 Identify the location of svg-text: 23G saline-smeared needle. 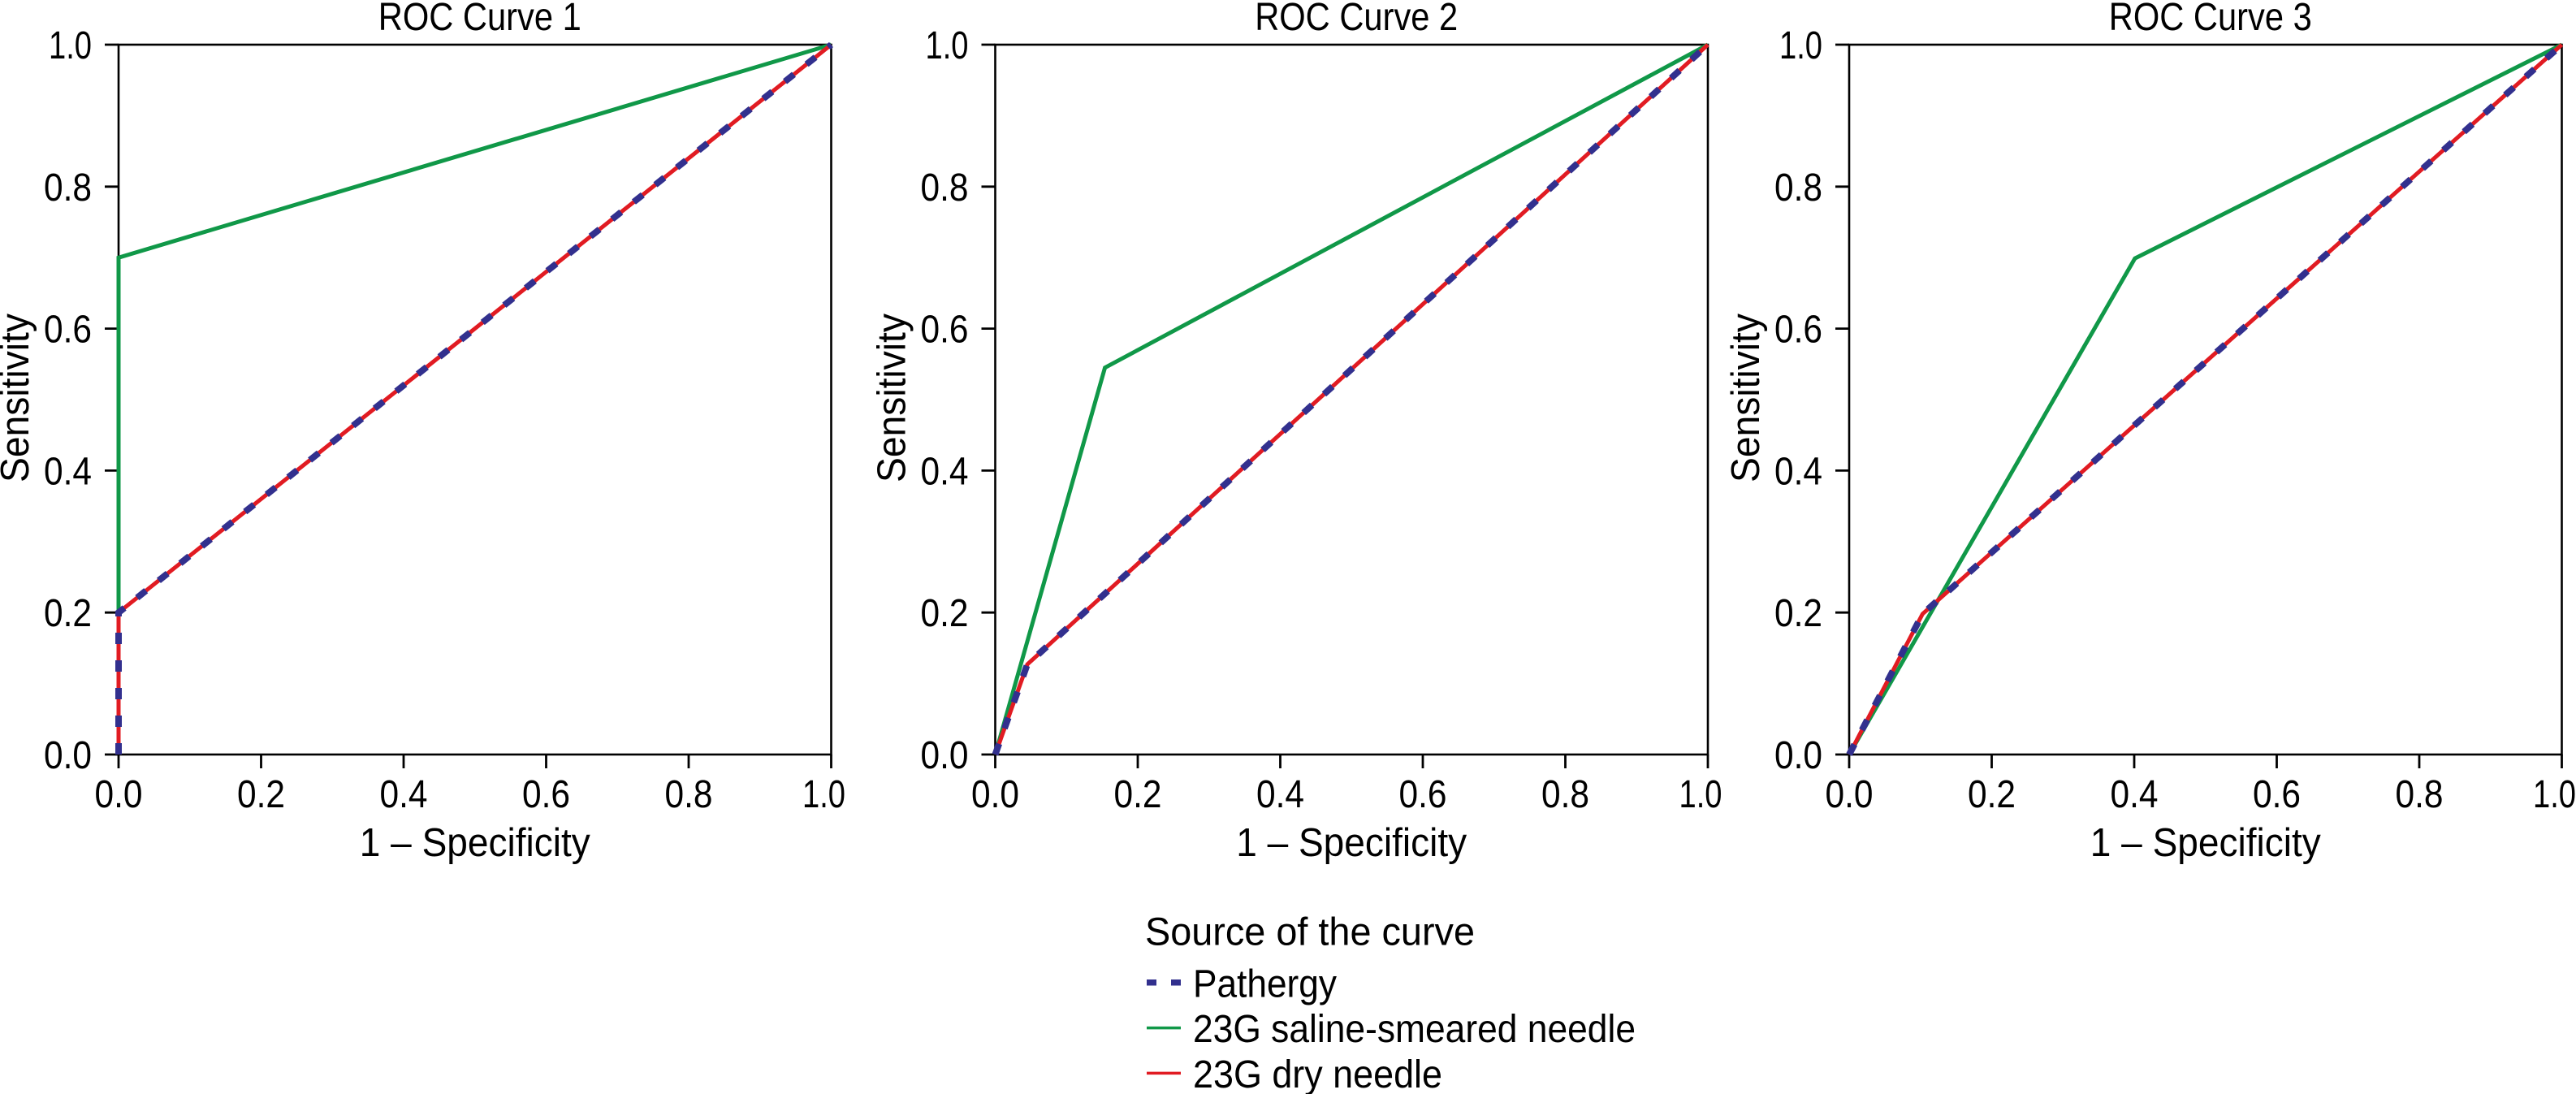
(1415, 1029).